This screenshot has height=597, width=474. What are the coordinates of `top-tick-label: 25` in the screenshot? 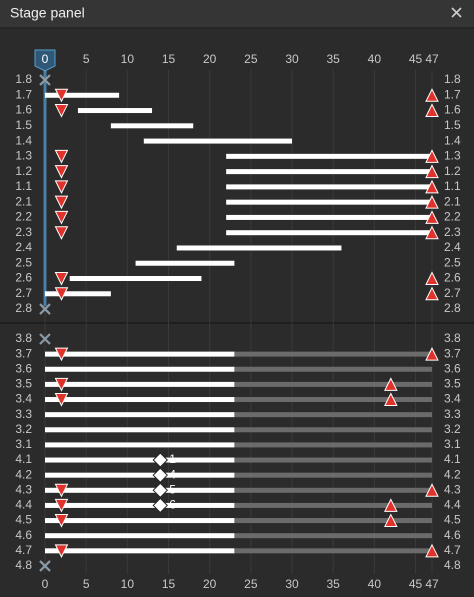 It's located at (251, 59).